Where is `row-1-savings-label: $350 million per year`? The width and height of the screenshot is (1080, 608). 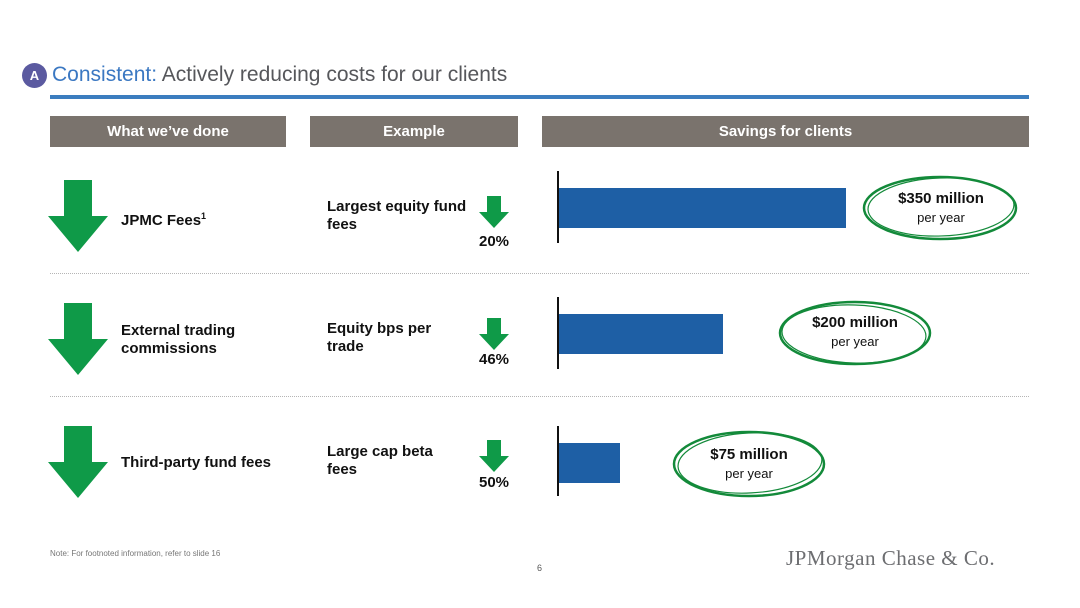 row-1-savings-label: $350 million per year is located at coordinates (941, 207).